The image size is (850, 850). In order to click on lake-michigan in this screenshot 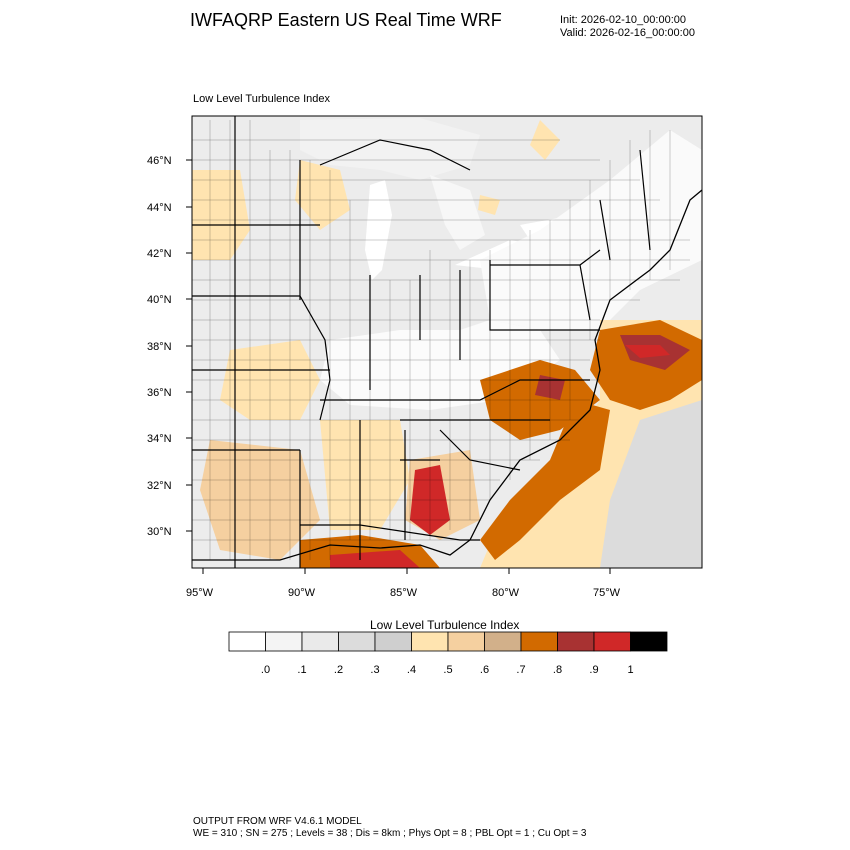, I will do `click(378, 230)`.